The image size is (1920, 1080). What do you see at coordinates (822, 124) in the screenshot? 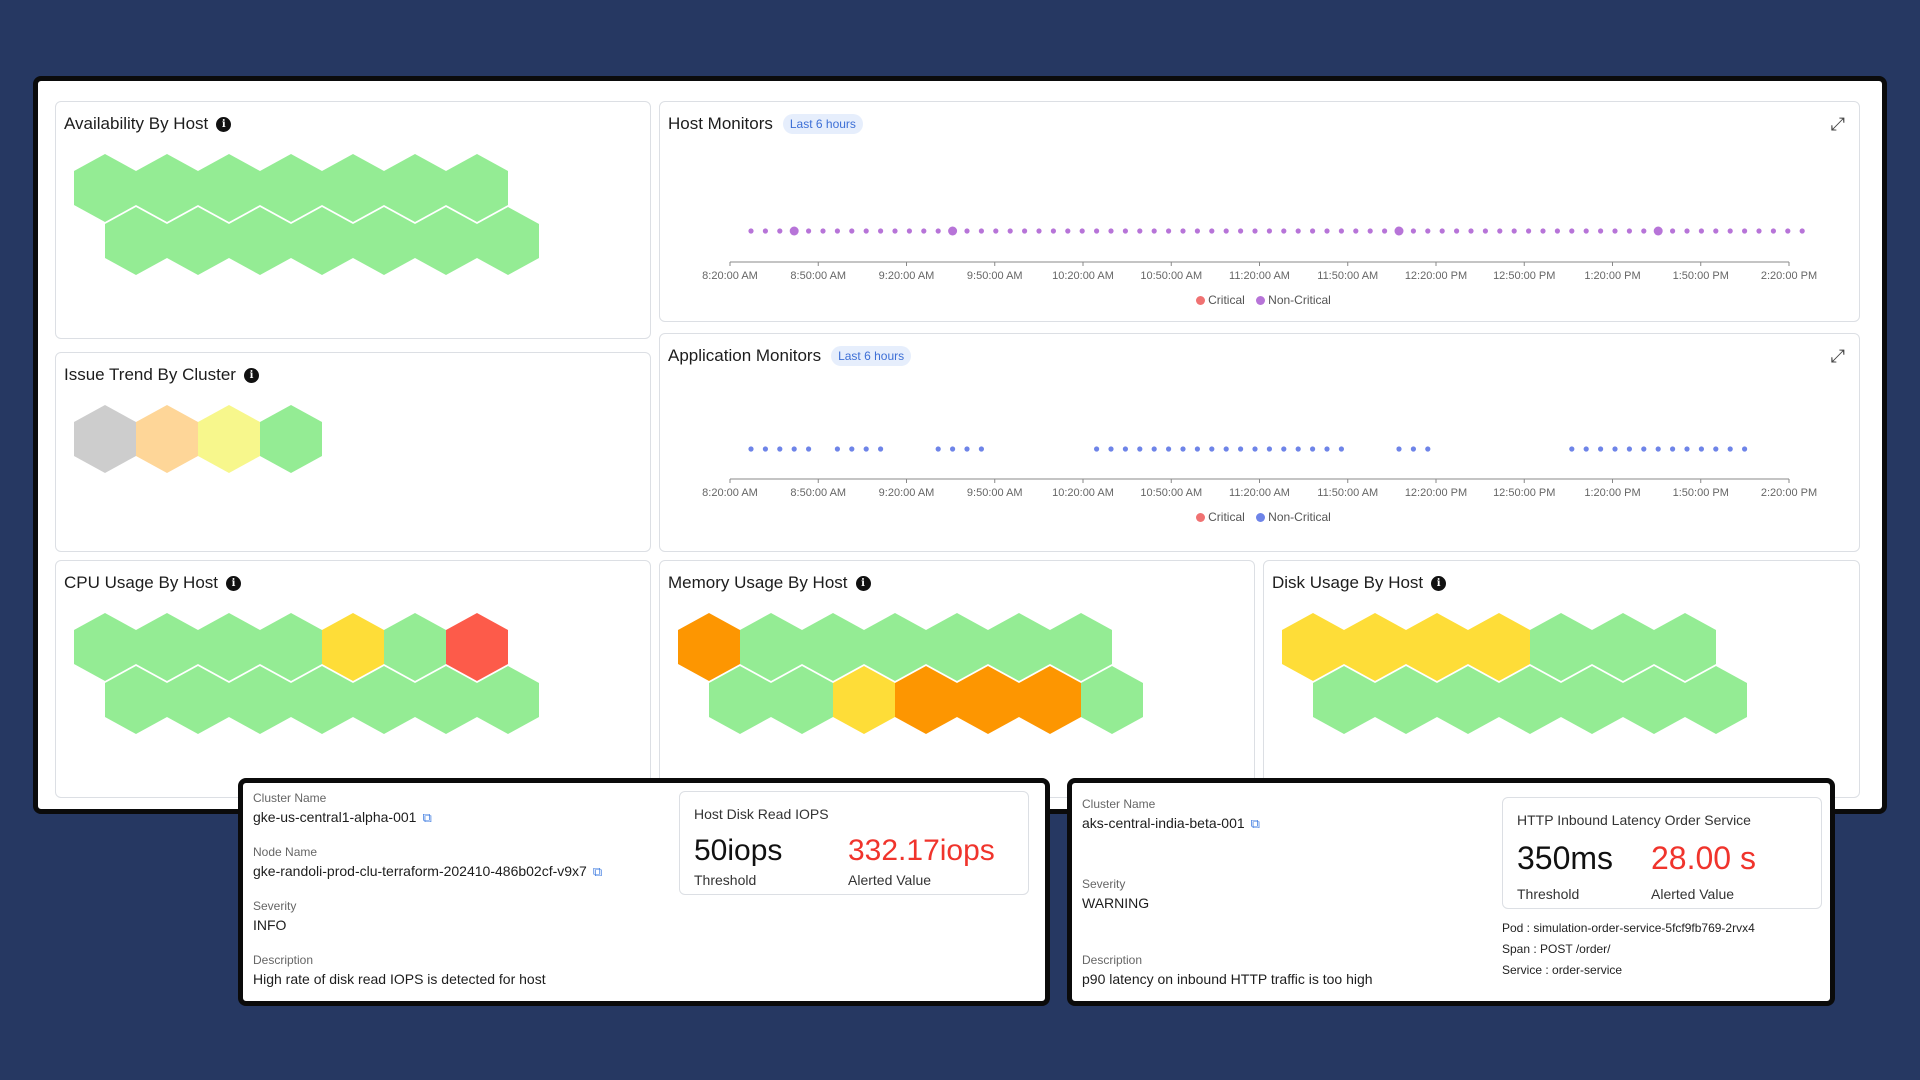
I see `time-range-badge: Last 6 hours` at bounding box center [822, 124].